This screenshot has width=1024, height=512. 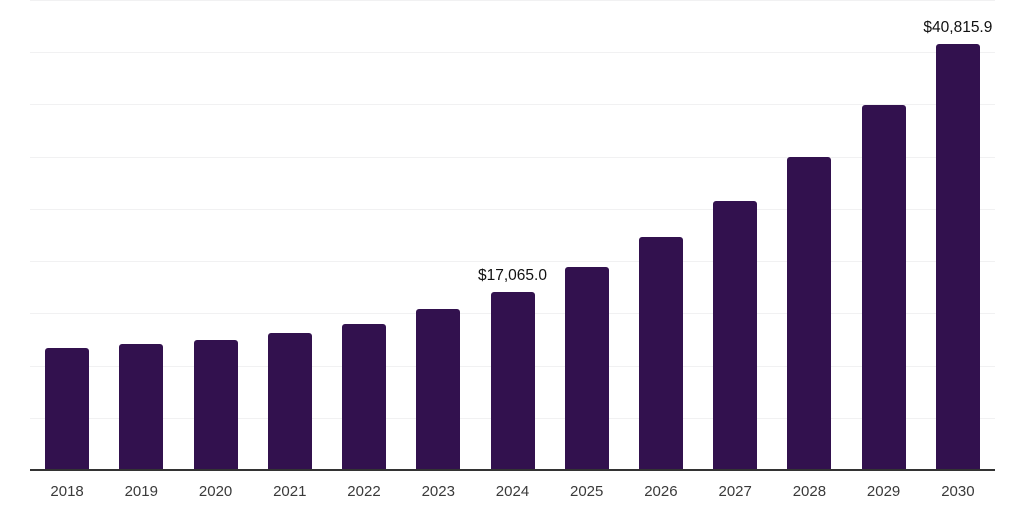 What do you see at coordinates (512, 470) in the screenshot?
I see `x-axis-line` at bounding box center [512, 470].